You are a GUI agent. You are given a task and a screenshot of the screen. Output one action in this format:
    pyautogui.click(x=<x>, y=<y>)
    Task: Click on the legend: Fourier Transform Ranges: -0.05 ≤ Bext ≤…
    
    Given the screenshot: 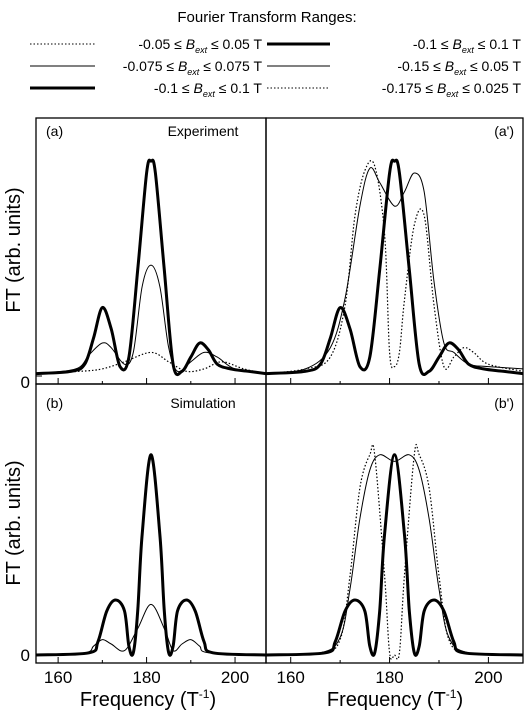 What is the action you would take?
    pyautogui.click(x=275, y=54)
    